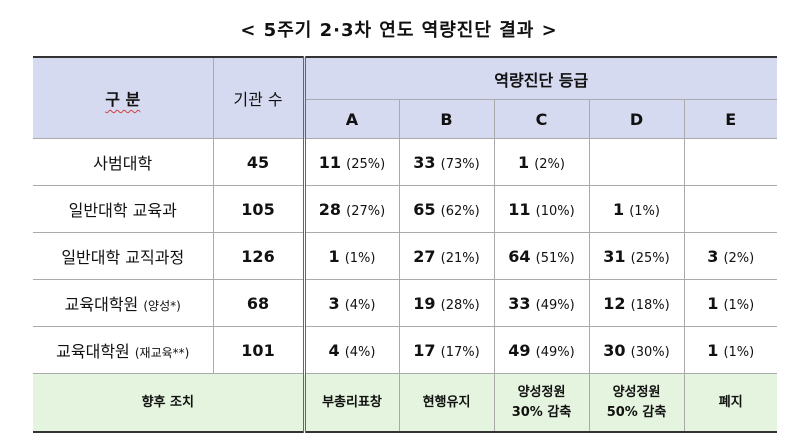 The height and width of the screenshot is (444, 798). Describe the element at coordinates (542, 403) in the screenshot. I see `action-cell-c: 양성정원 30% 감축` at that location.